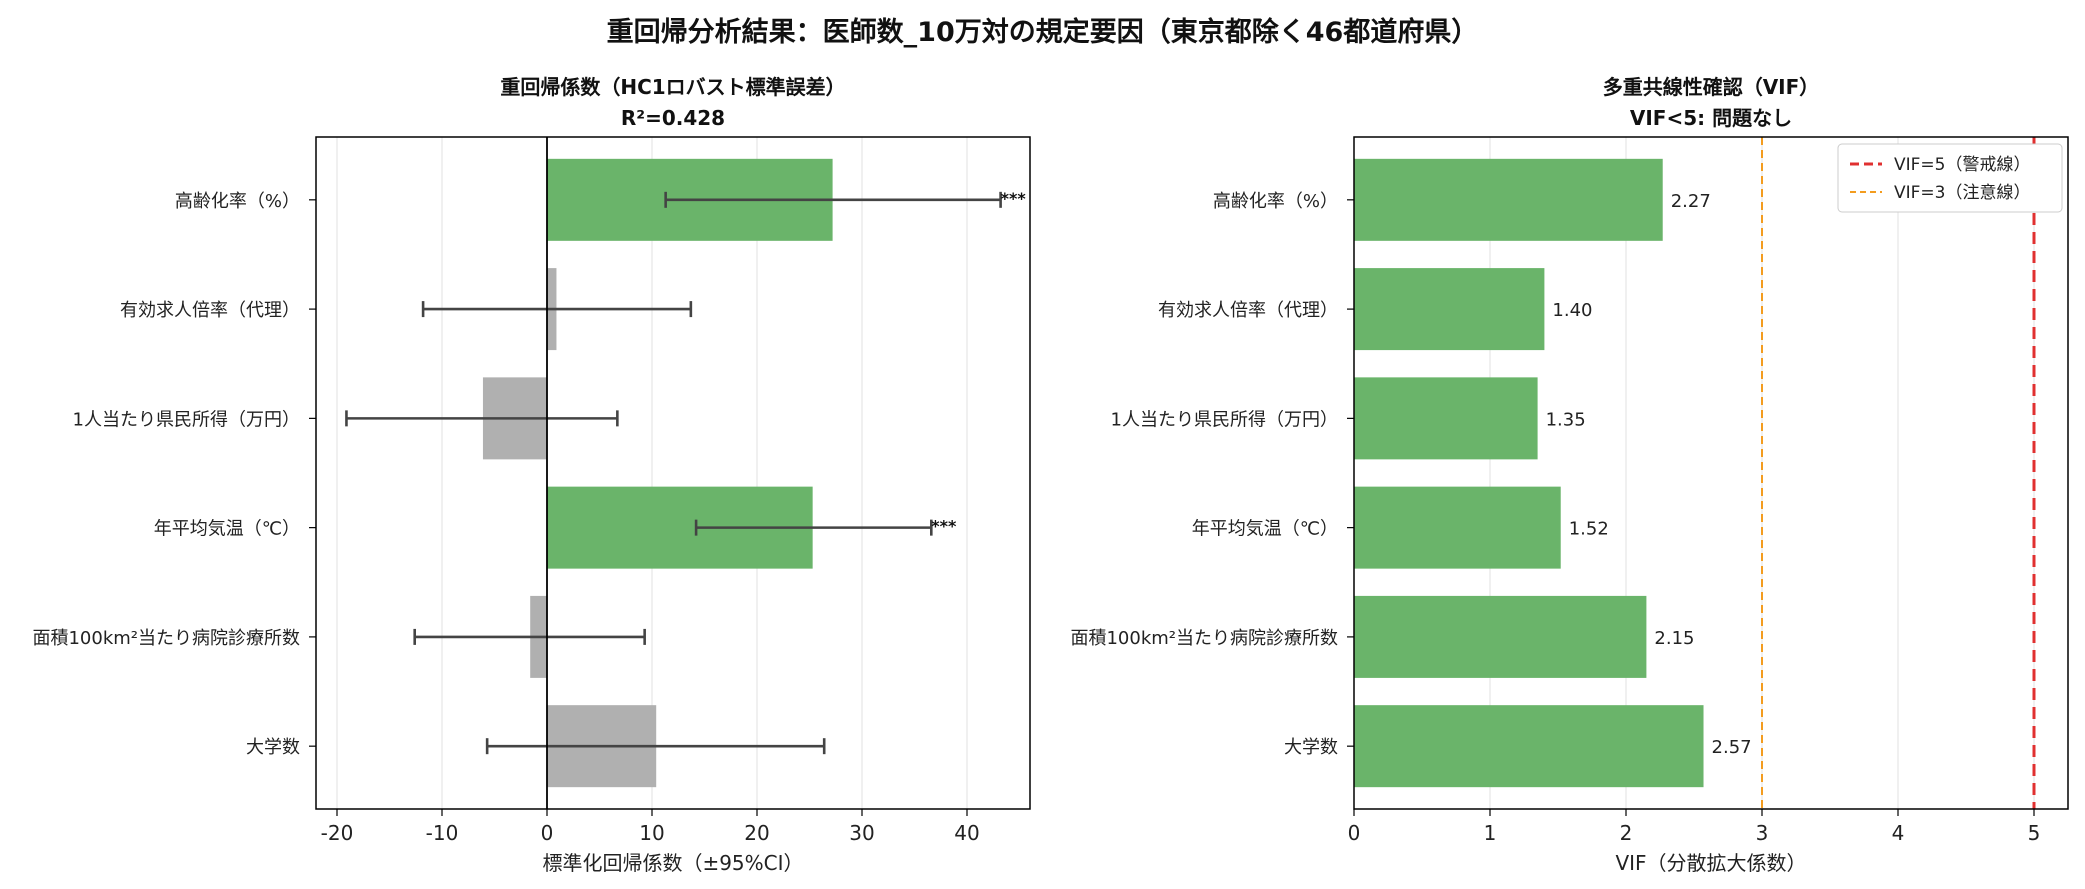 This screenshot has height=889, width=2085. Describe the element at coordinates (442, 833) in the screenshot. I see `x-tick-label: -10` at that location.